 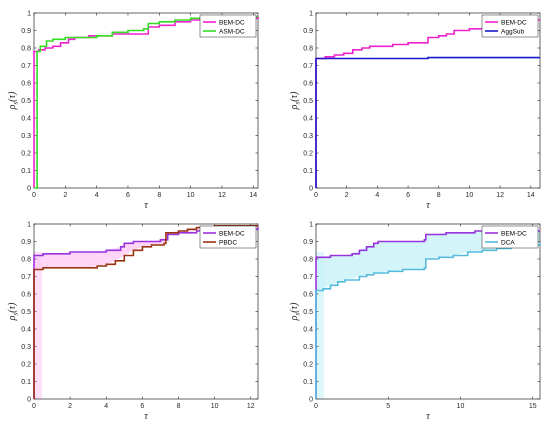 What do you see at coordinates (428, 321) in the screenshot?
I see `series-line-dca` at bounding box center [428, 321].